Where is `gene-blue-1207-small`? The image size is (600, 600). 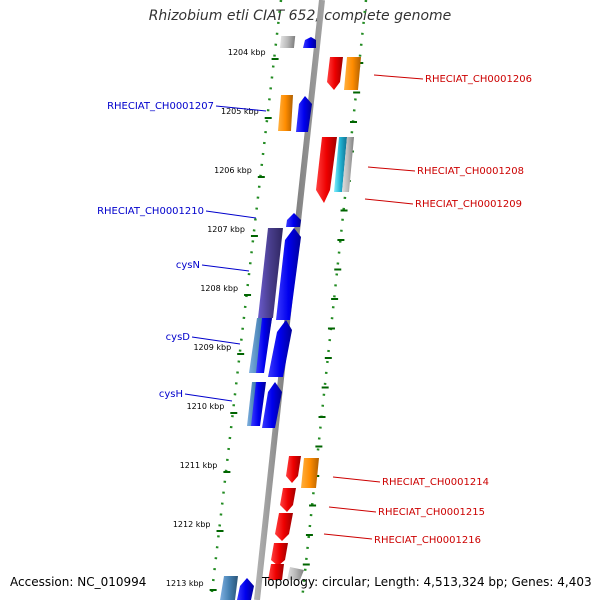
gene-blue-1207-small is located at coordinates (293, 220).